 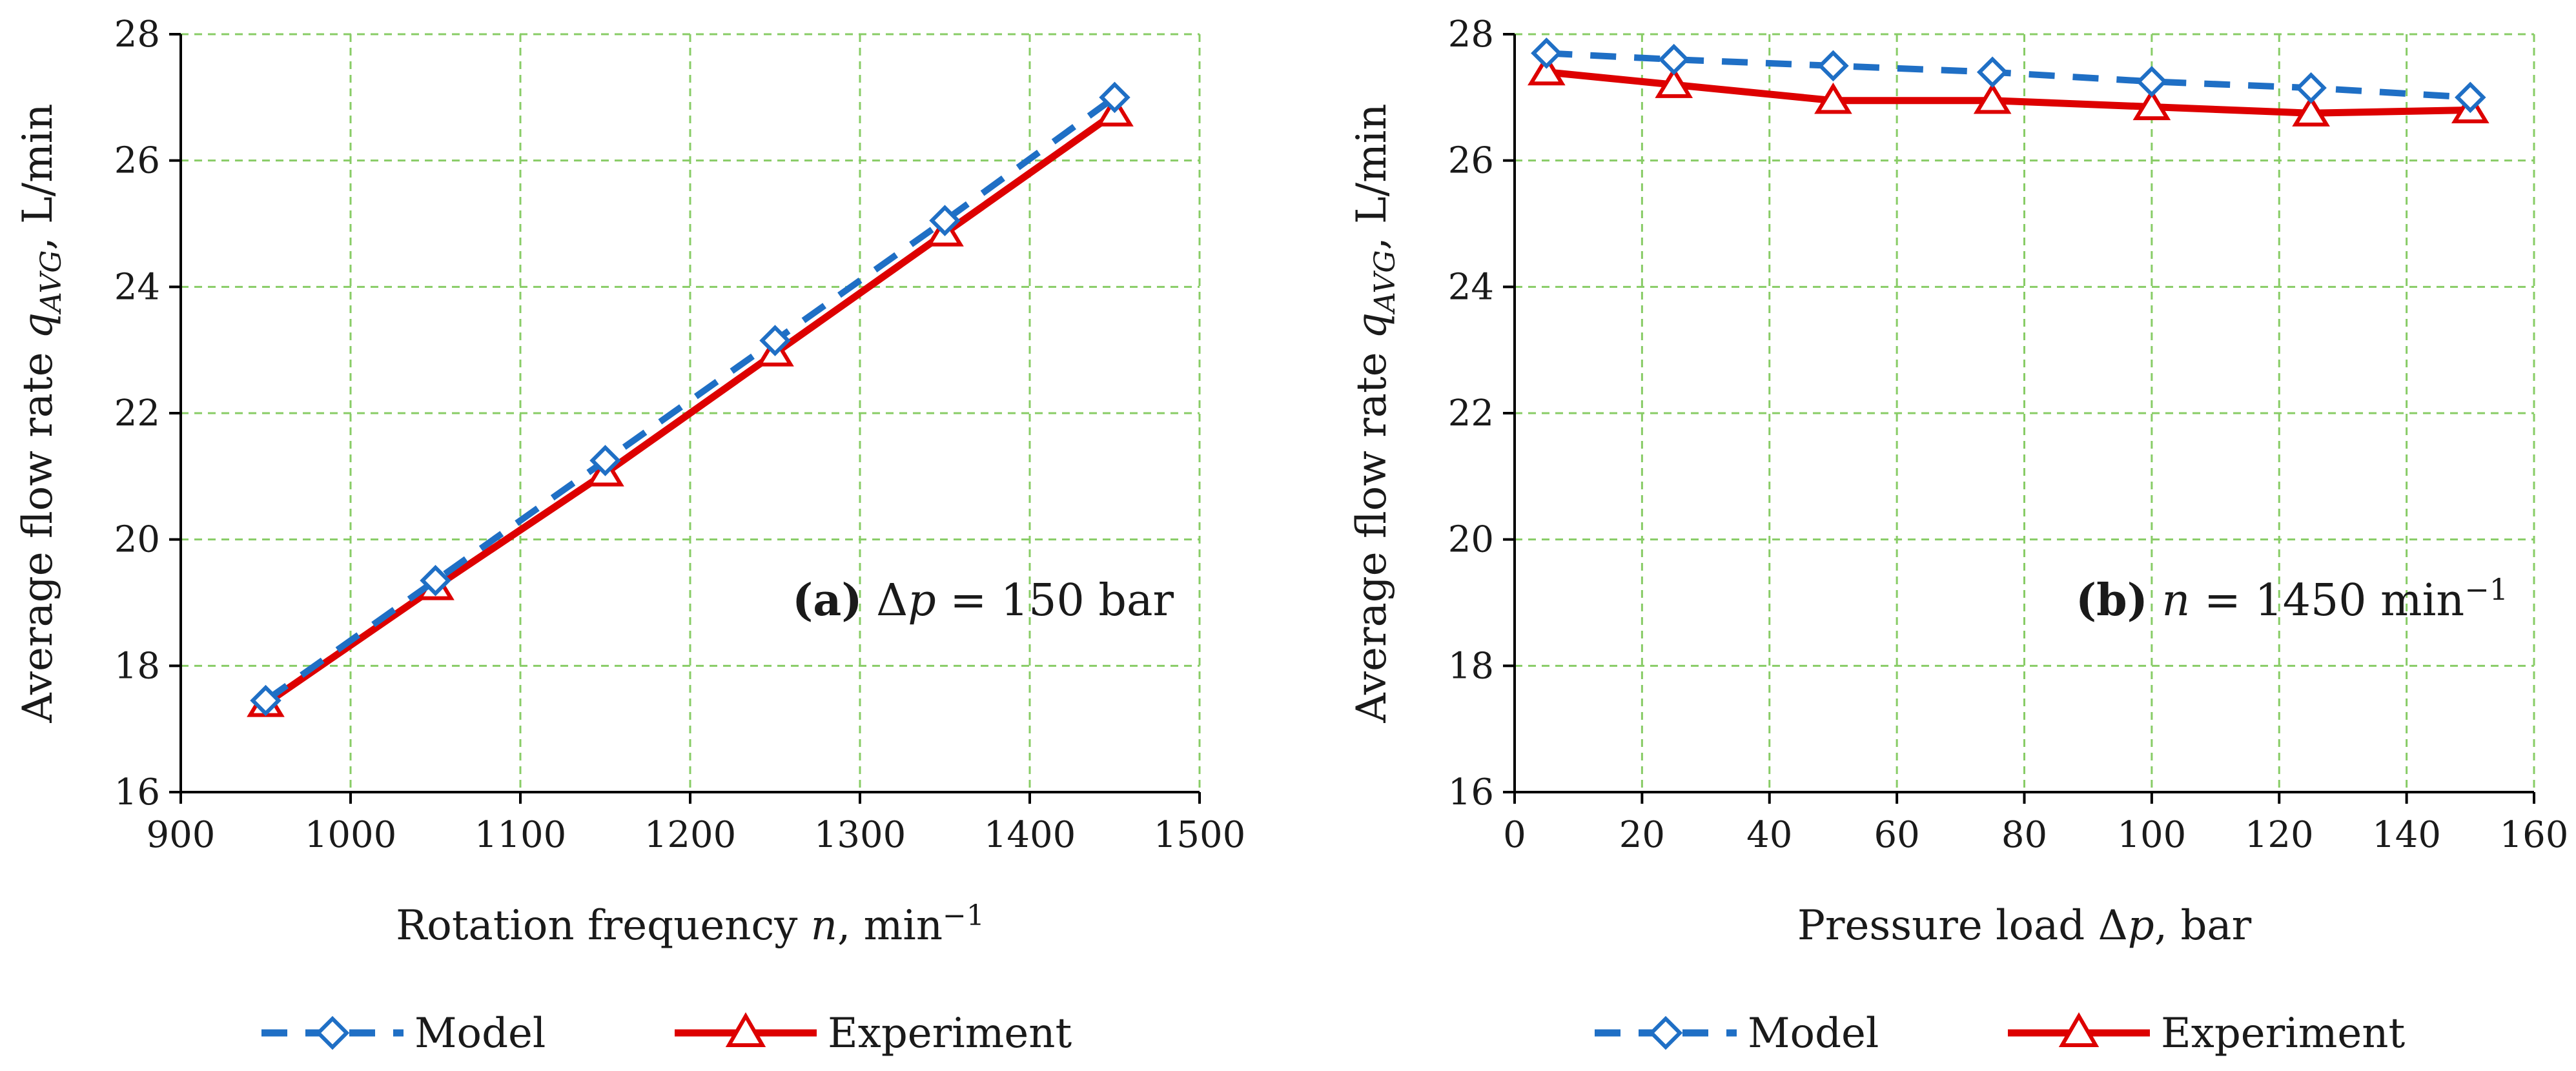 What do you see at coordinates (2406, 835) in the screenshot?
I see `x-tick-label: 140` at bounding box center [2406, 835].